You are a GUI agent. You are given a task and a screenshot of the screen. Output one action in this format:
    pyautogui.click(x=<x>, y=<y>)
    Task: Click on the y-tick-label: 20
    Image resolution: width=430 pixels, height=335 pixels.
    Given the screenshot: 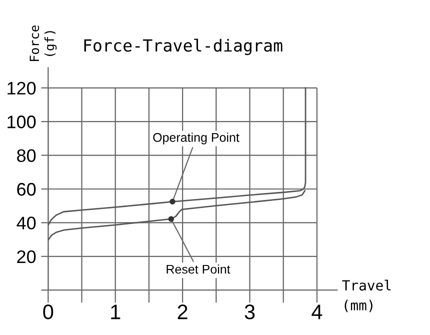 What is the action you would take?
    pyautogui.click(x=26, y=257)
    